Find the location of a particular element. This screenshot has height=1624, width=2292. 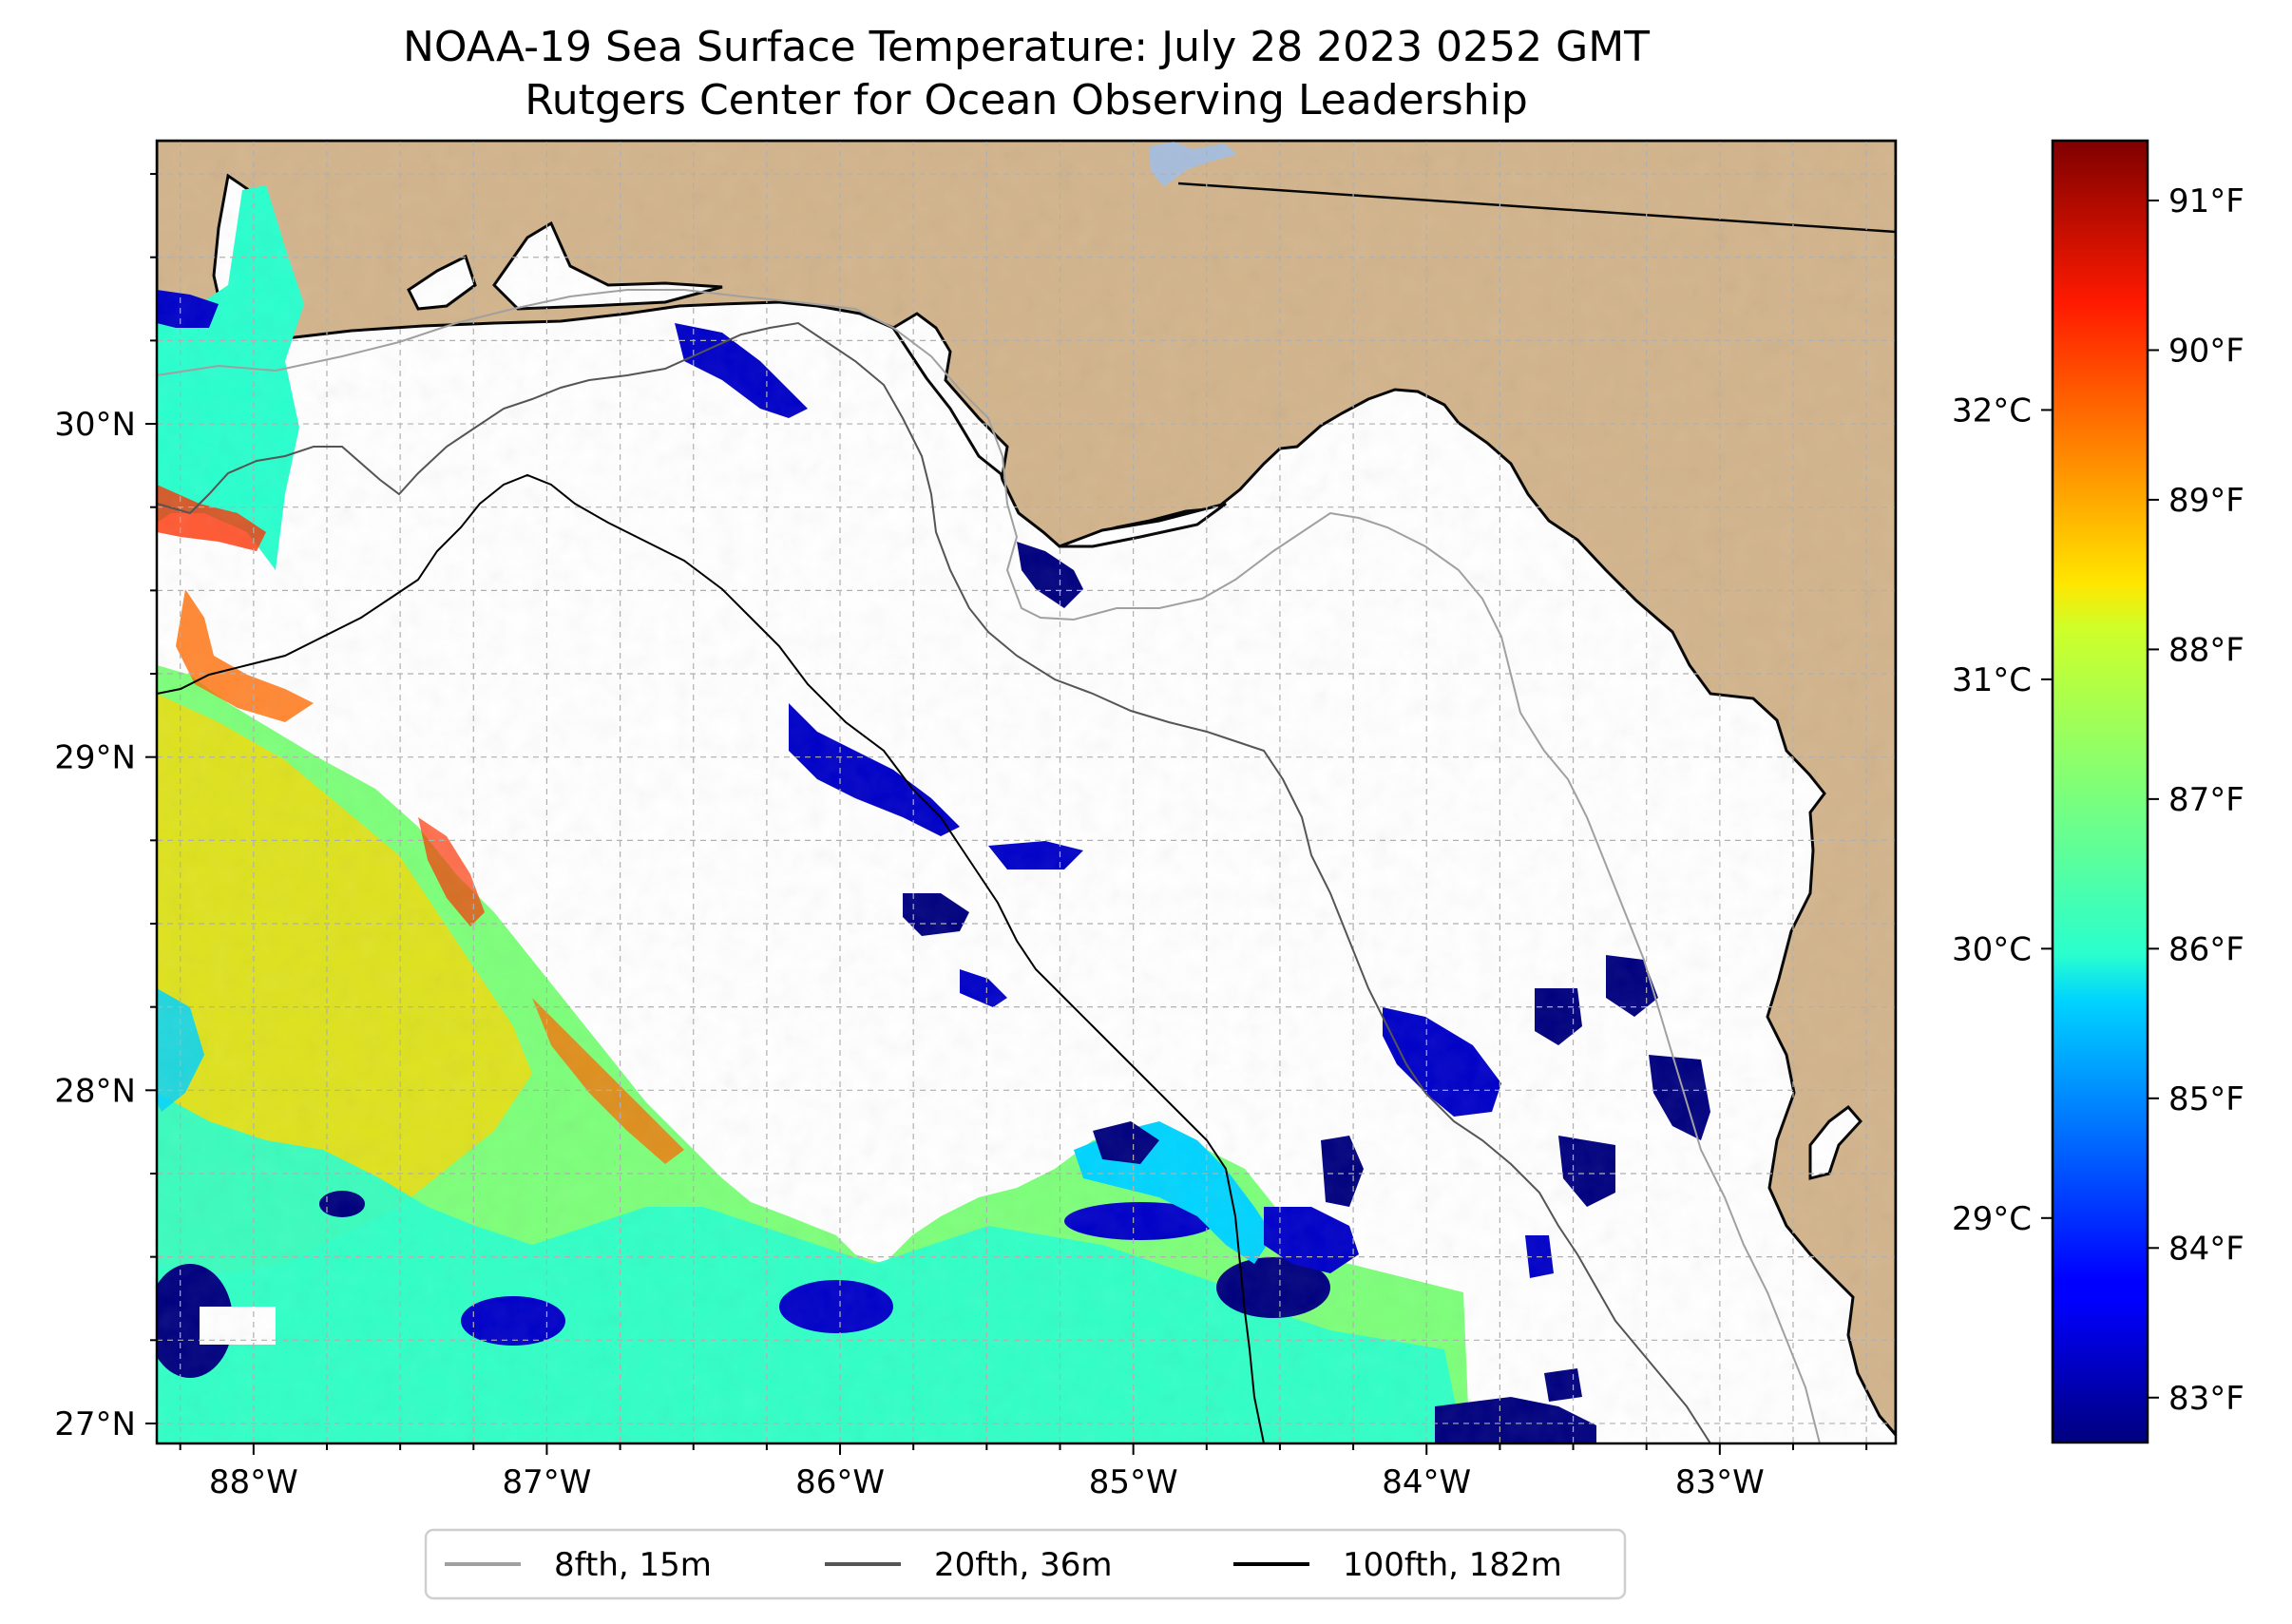

colorbar-f-label: 85°F is located at coordinates (2206, 1099).